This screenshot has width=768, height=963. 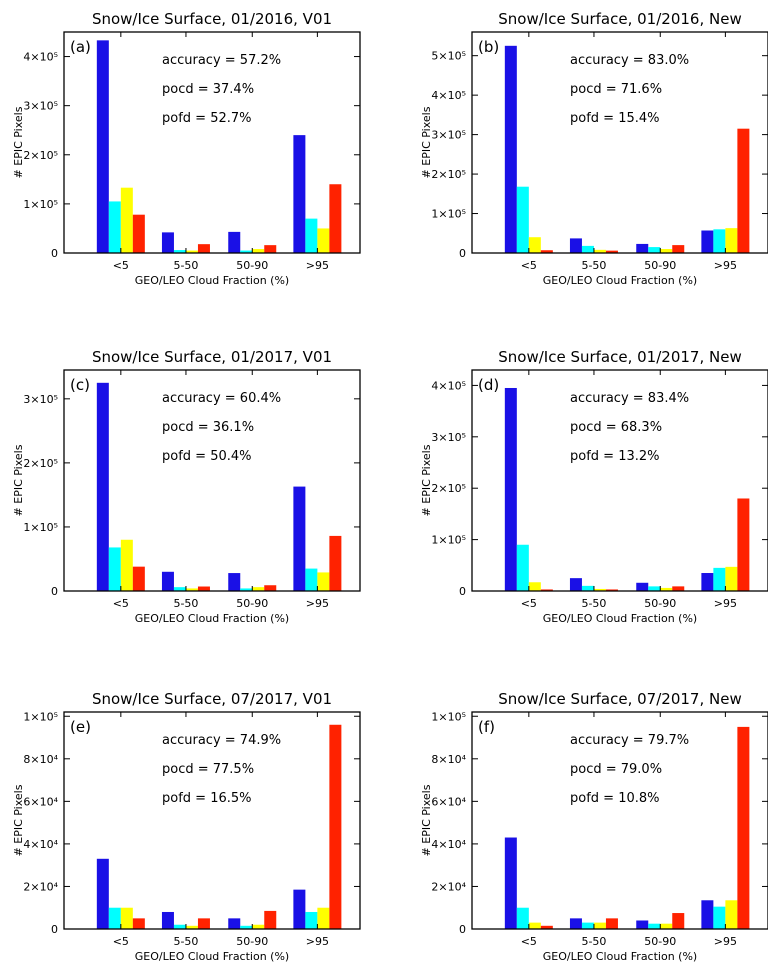 What do you see at coordinates (448, 56) in the screenshot?
I see `y-tick-label: 5×10⁵` at bounding box center [448, 56].